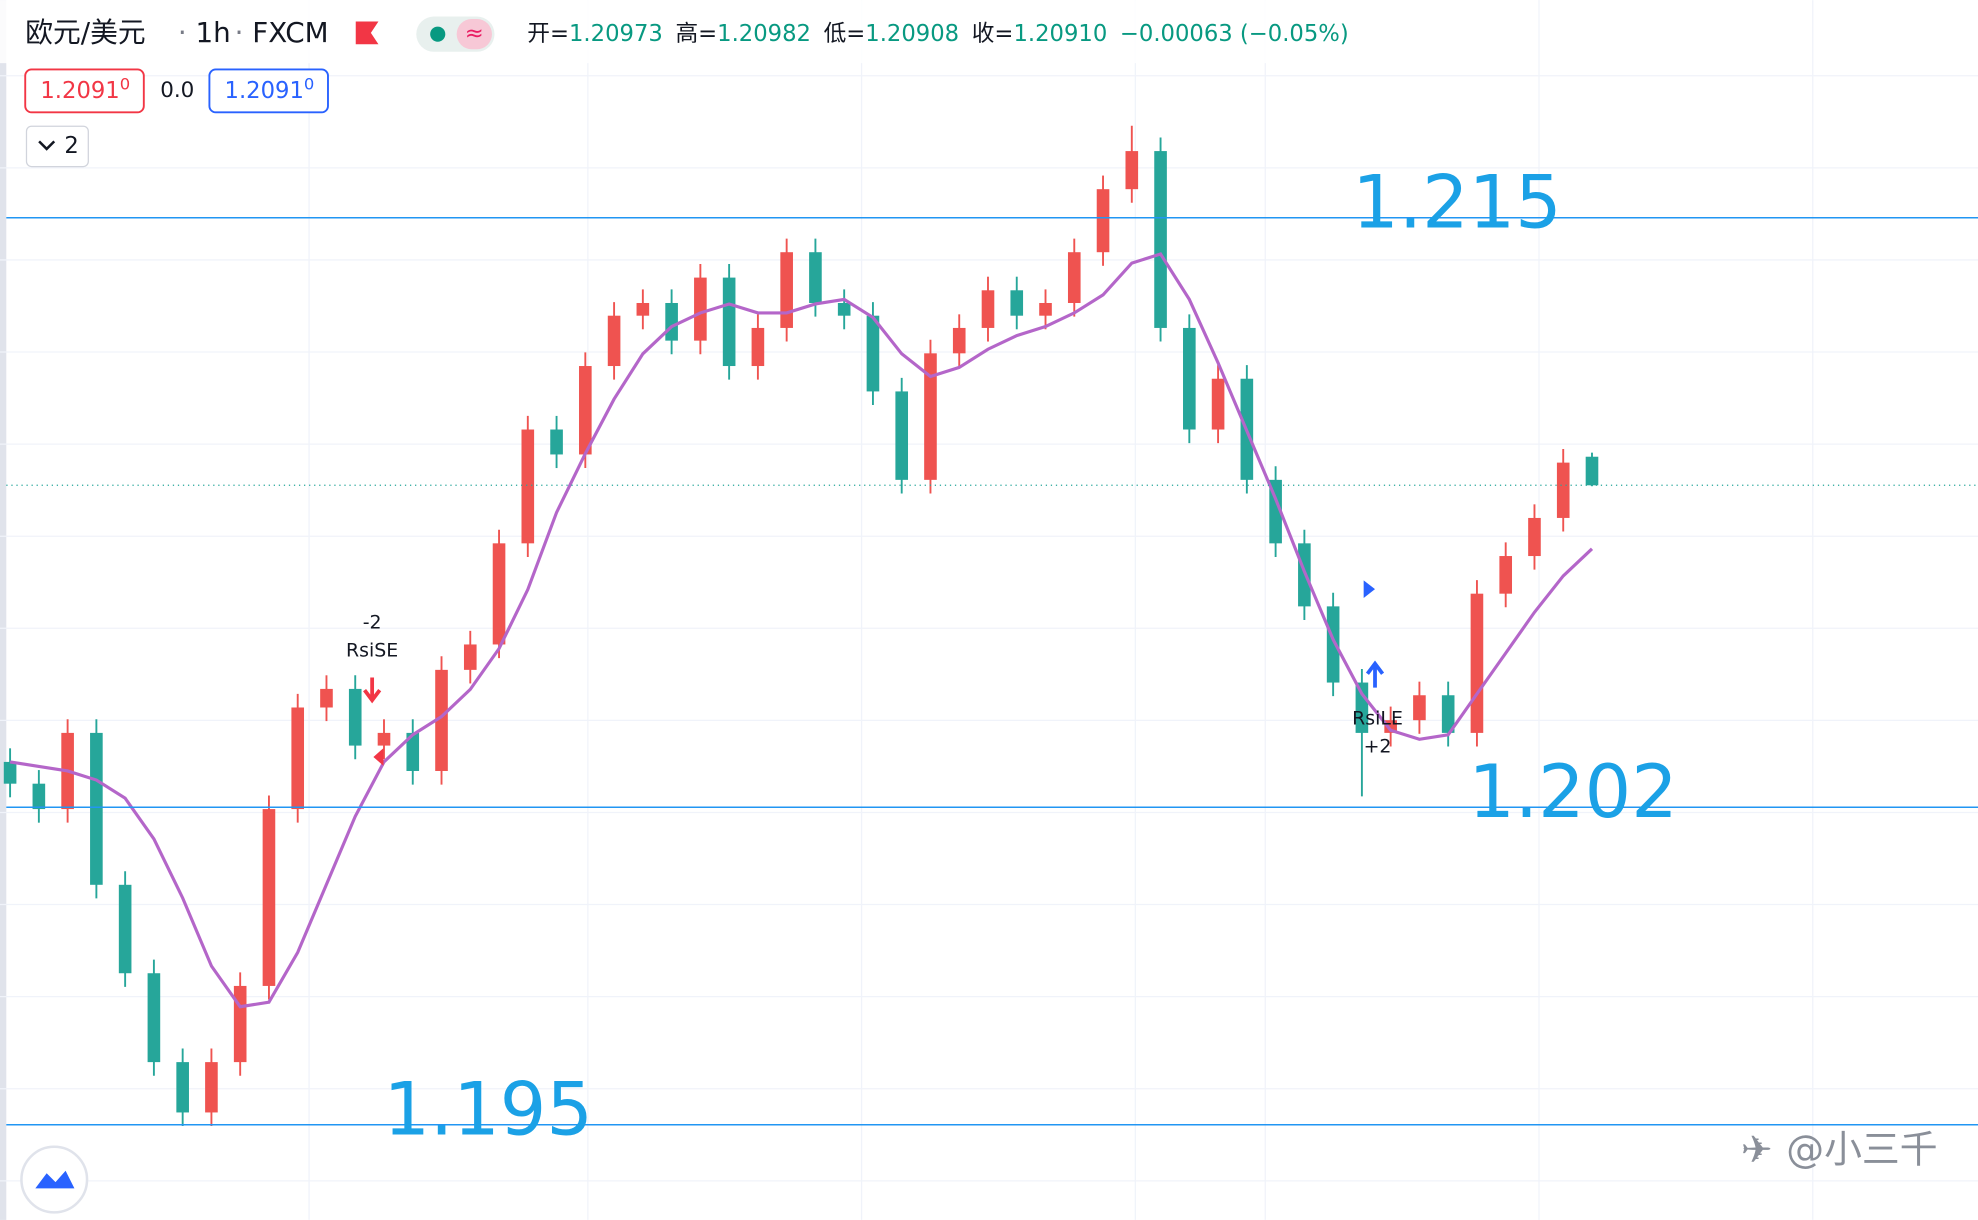 This screenshot has height=1220, width=1978. I want to click on logo-mark, so click(55, 1179).